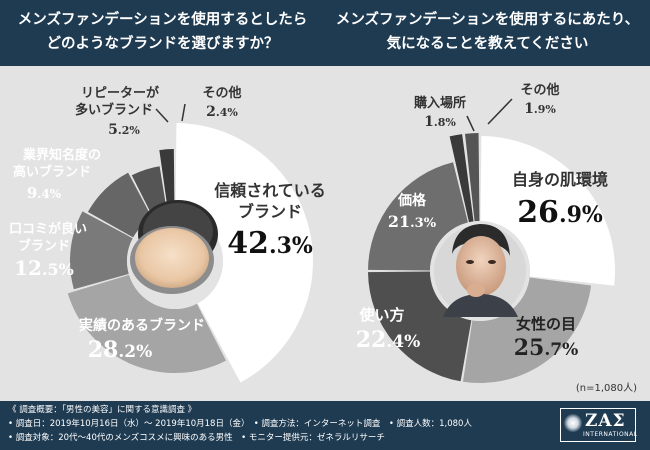 Image resolution: width=650 pixels, height=450 pixels. What do you see at coordinates (44, 268) in the screenshot?
I see `left-value-reviews: 12.5%` at bounding box center [44, 268].